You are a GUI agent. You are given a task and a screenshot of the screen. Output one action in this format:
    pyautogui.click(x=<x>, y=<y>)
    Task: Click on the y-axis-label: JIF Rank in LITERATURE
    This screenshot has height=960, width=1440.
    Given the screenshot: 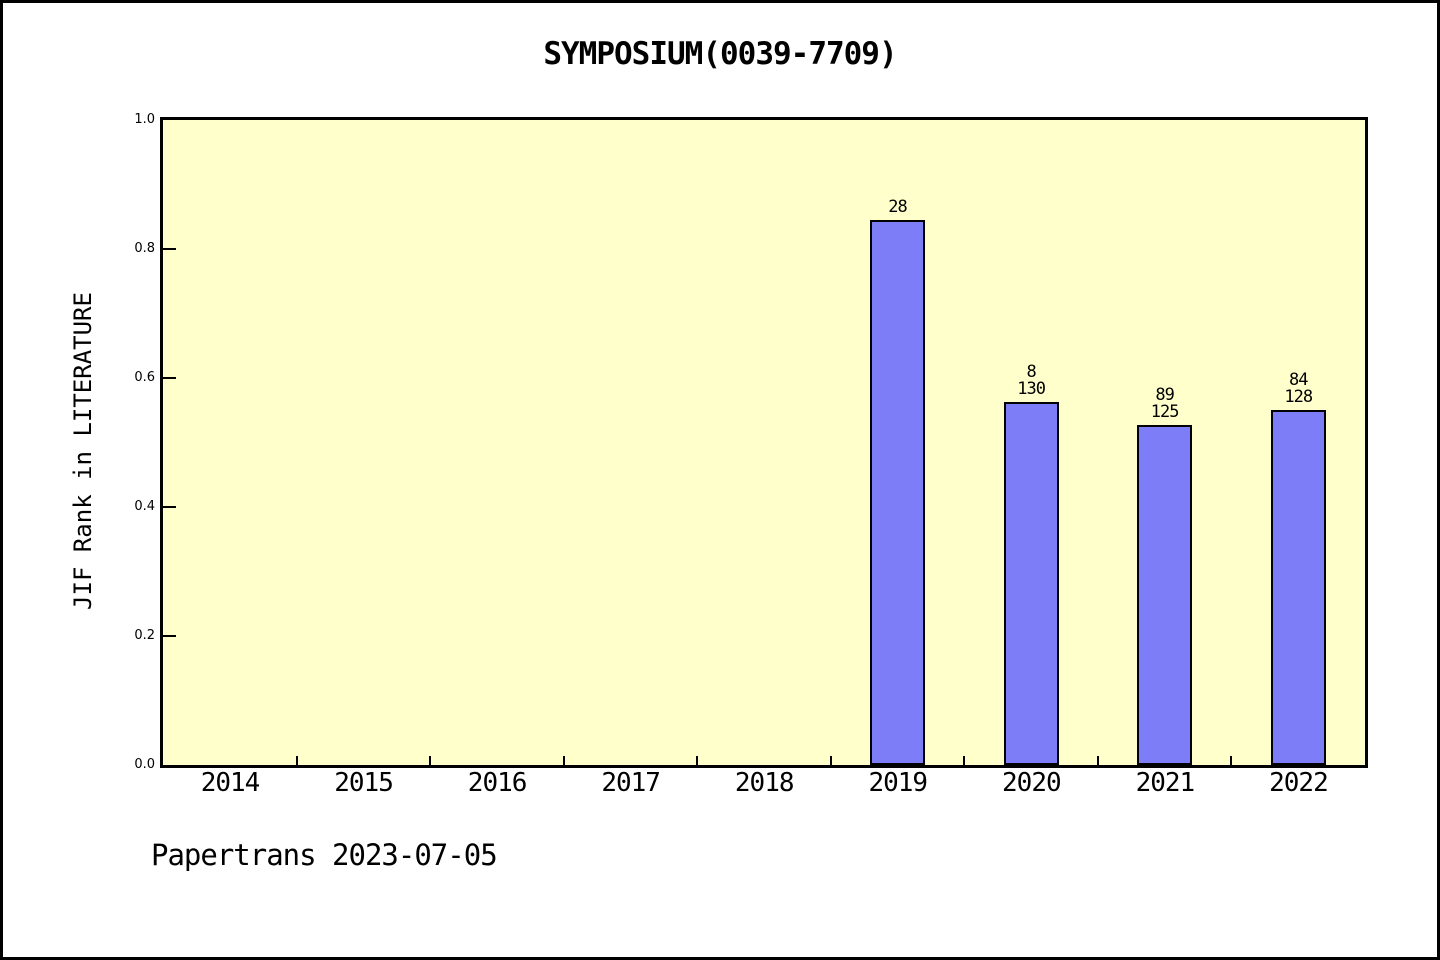 What is the action you would take?
    pyautogui.click(x=83, y=451)
    